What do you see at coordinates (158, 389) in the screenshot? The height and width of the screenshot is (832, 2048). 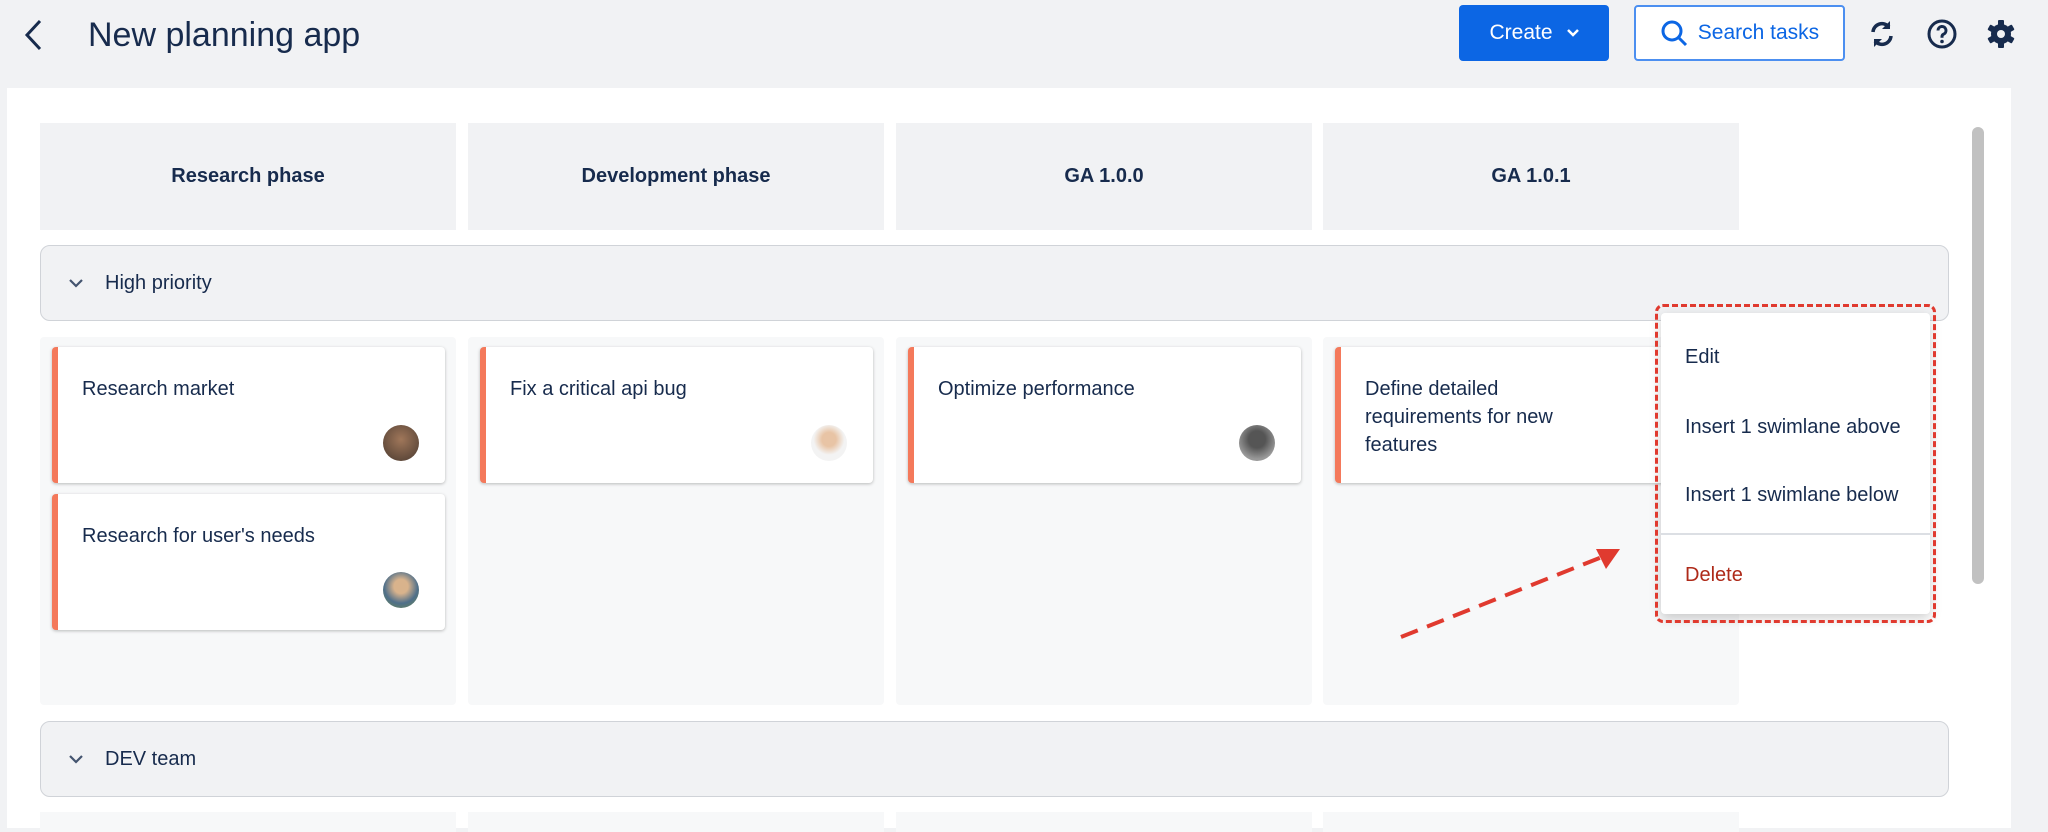 I see `card-title: Research market` at bounding box center [158, 389].